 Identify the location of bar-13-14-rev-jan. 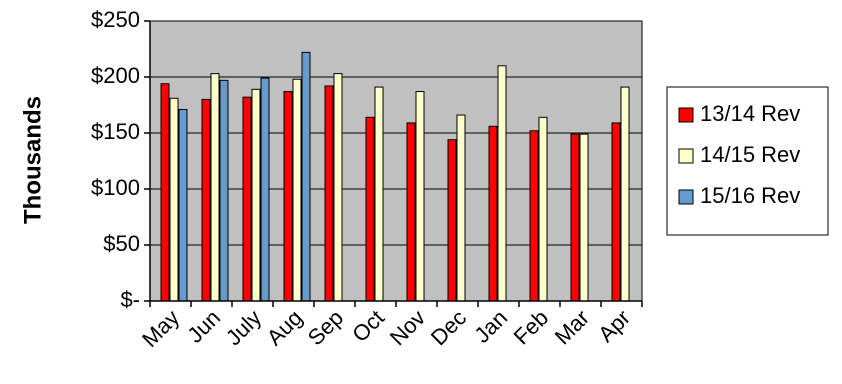
(493, 213).